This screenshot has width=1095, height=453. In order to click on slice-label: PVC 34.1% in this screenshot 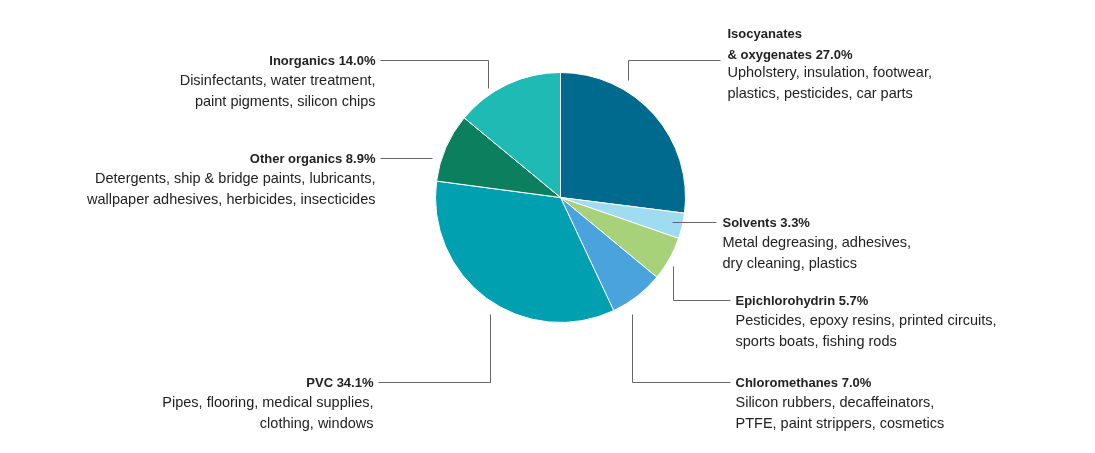, I will do `click(340, 382)`.